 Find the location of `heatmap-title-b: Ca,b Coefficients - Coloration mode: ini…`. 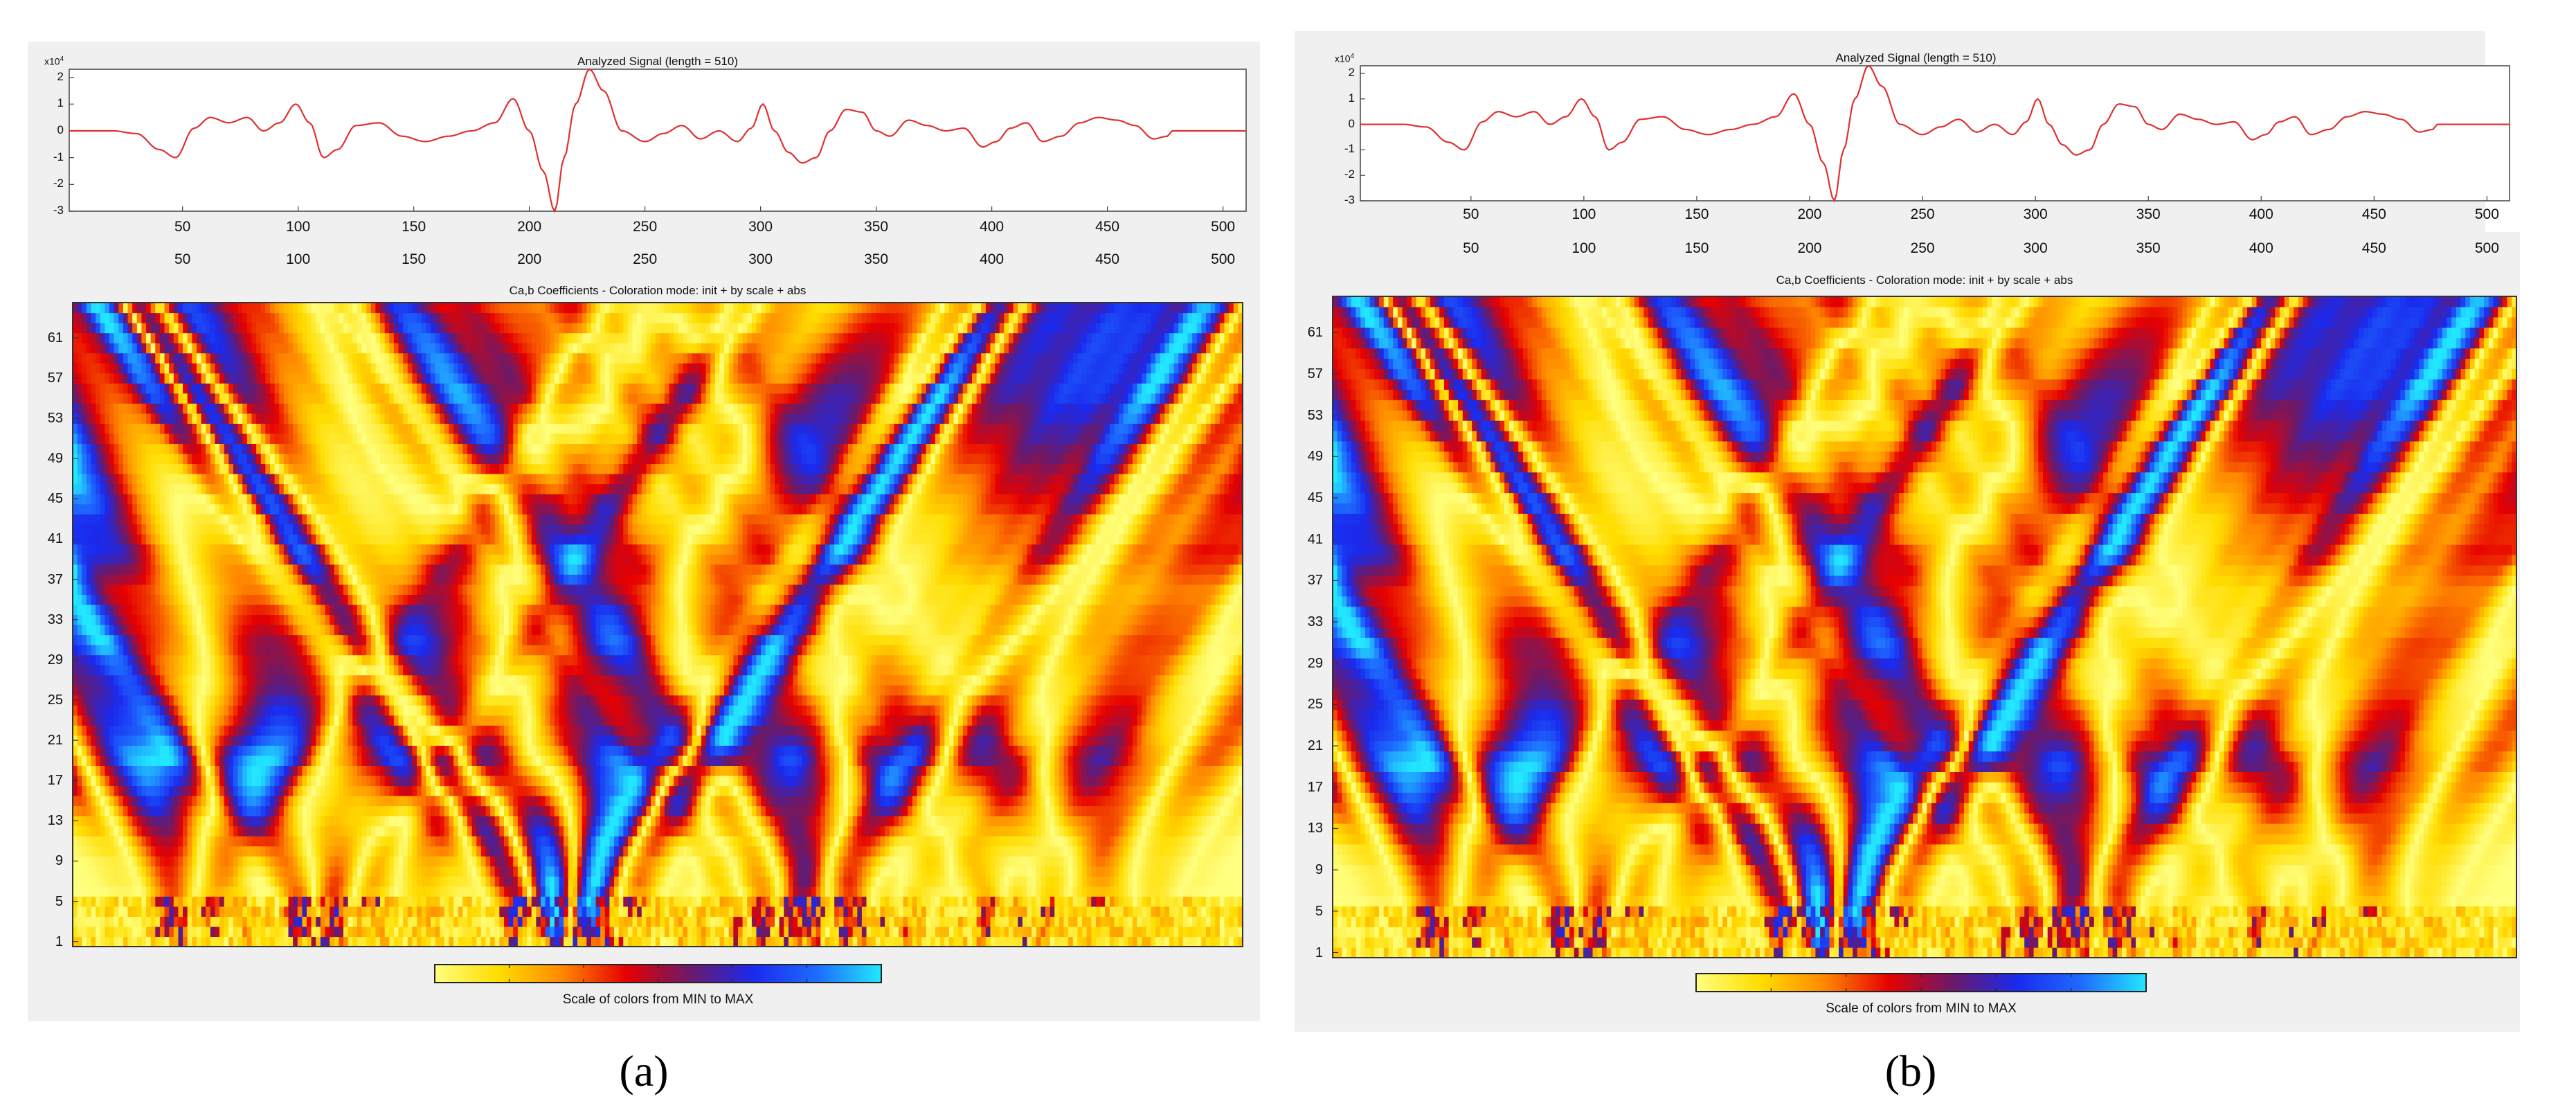

heatmap-title-b: Ca,b Coefficients - Coloration mode: ini… is located at coordinates (1924, 280).